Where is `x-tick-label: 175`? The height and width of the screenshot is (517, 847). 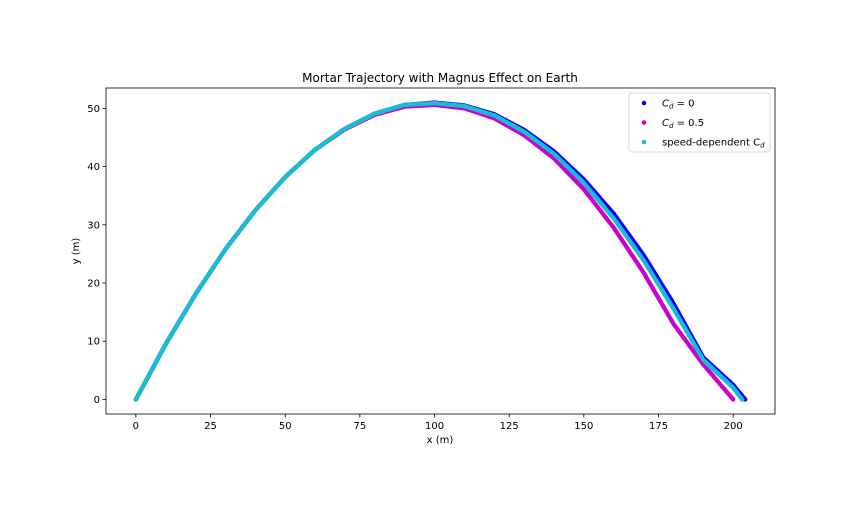 x-tick-label: 175 is located at coordinates (658, 426).